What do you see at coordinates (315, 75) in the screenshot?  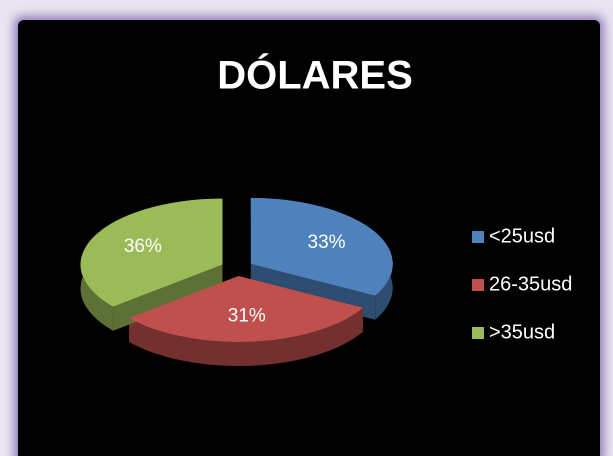 I see `chart-title: DÓLARES` at bounding box center [315, 75].